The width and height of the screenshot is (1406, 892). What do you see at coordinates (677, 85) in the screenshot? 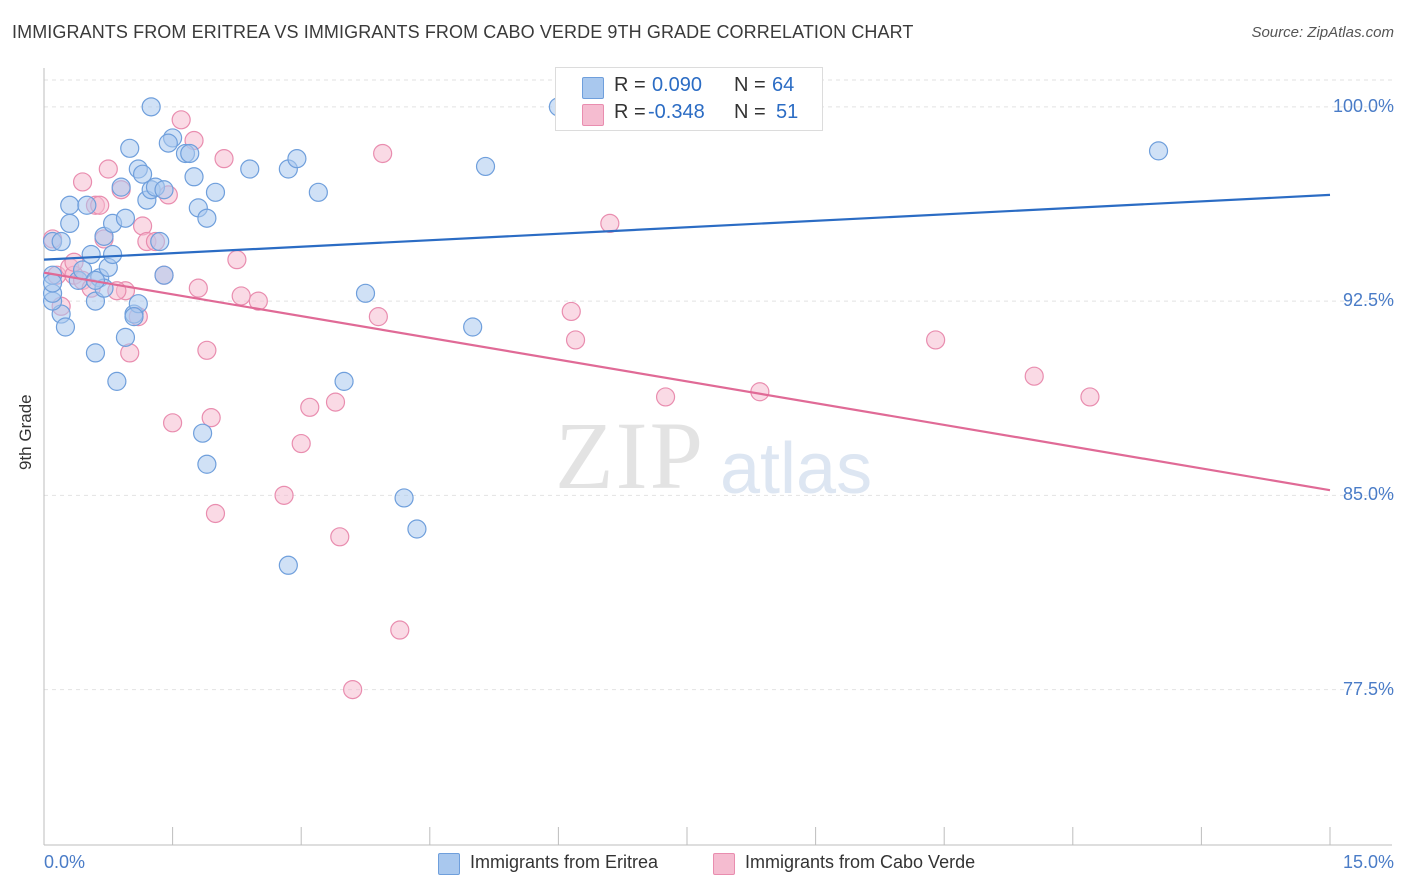
I see `legend-r-value-eritrea: 0.090` at bounding box center [677, 85].